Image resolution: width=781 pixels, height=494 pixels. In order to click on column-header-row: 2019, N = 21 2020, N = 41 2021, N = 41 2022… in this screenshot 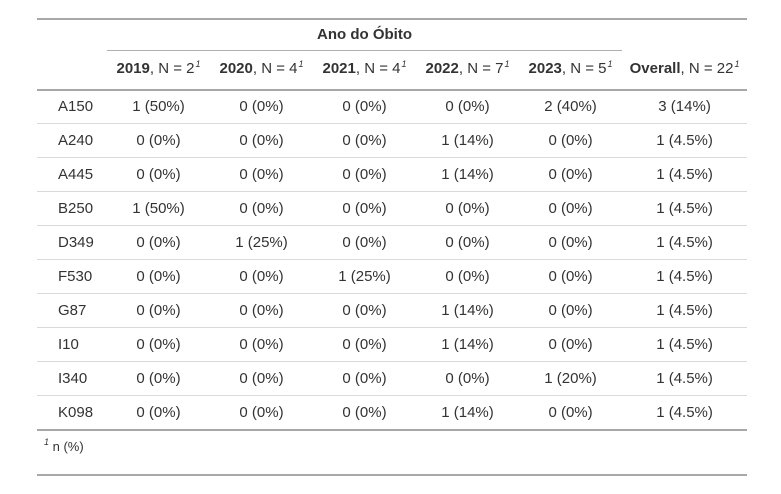, I will do `click(392, 70)`.